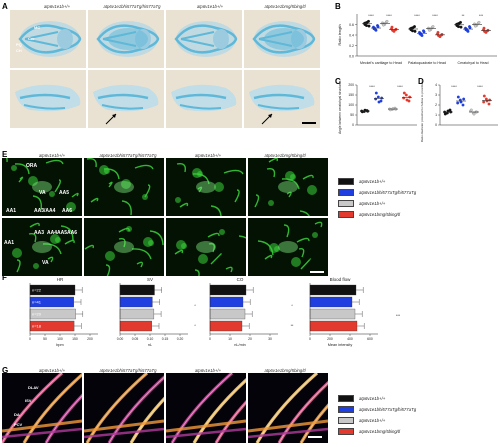  What do you see at coordinates (120, 339) in the screenshot?
I see `tick-label: 0.00` at bounding box center [120, 339].